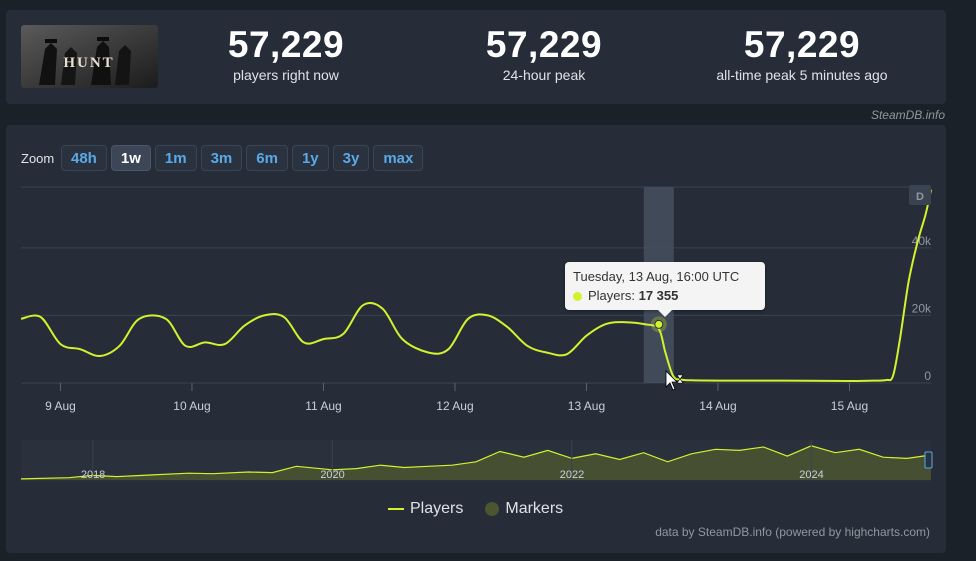 The image size is (976, 561). I want to click on zoom-button-6m: 6m, so click(267, 158).